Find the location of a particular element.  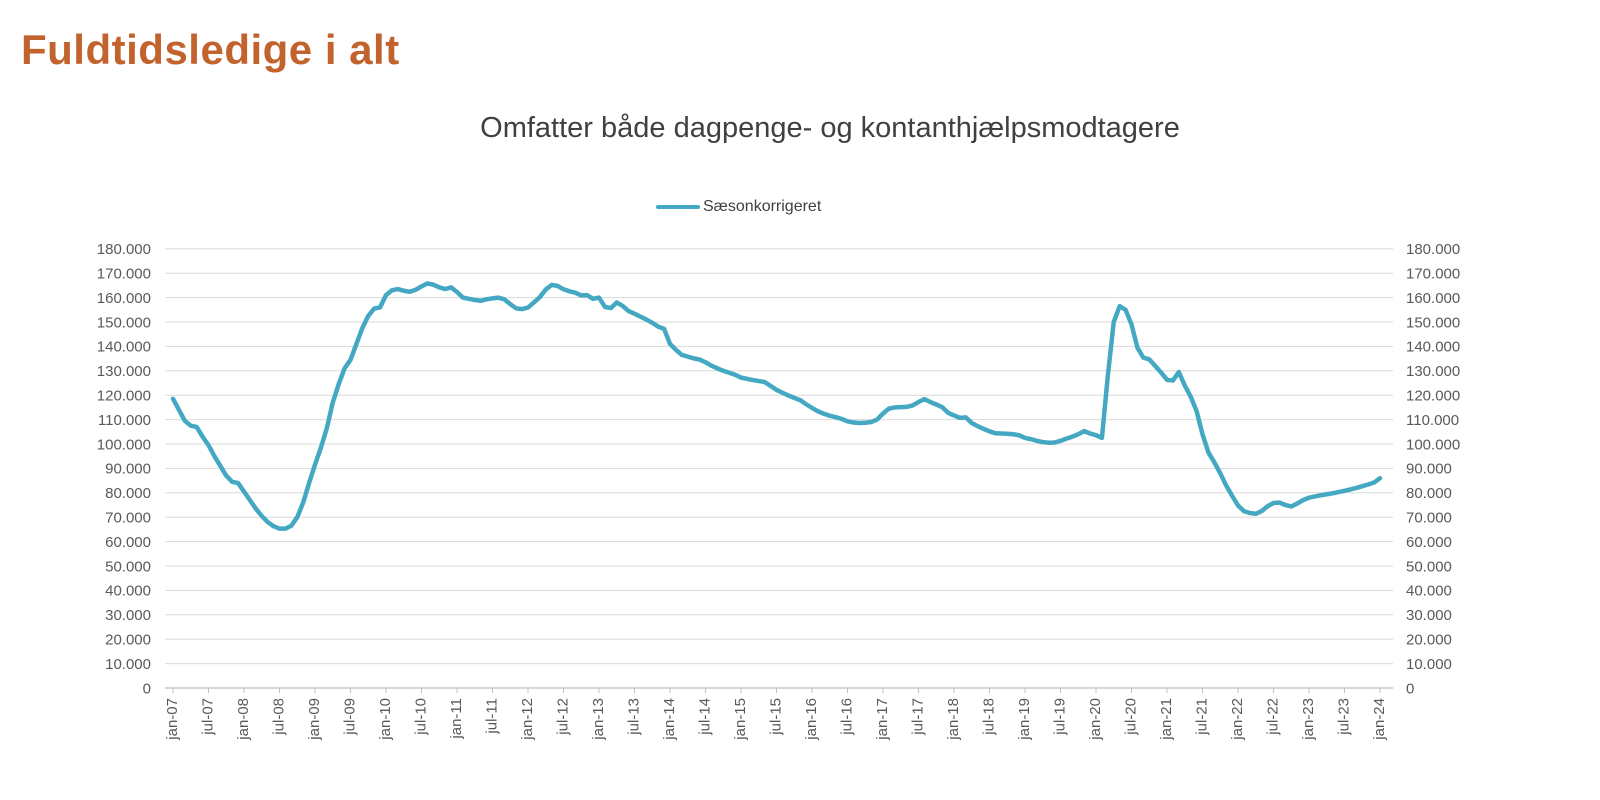

x-axis-label: jan-20 is located at coordinates (1095, 719).